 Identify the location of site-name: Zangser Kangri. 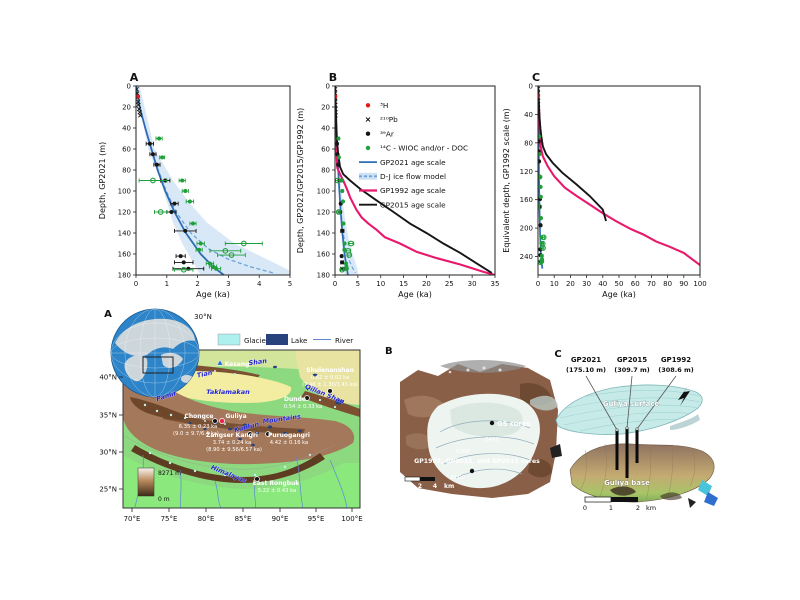
(232, 435).